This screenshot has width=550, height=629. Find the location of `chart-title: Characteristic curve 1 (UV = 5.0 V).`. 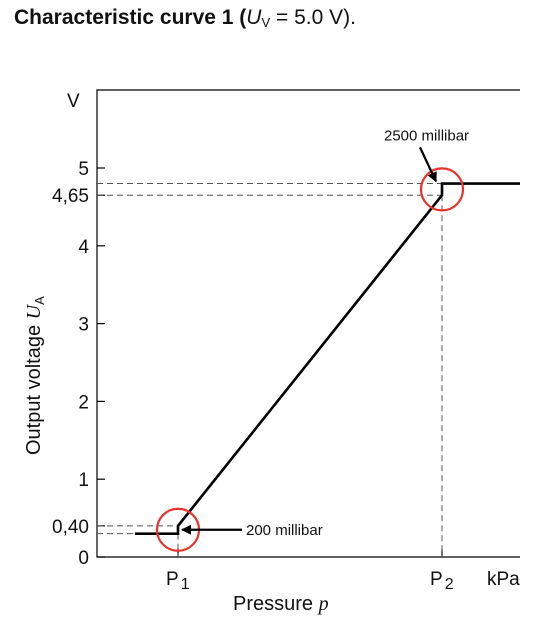

chart-title: Characteristic curve 1 (UV = 5.0 V). is located at coordinates (185, 18).